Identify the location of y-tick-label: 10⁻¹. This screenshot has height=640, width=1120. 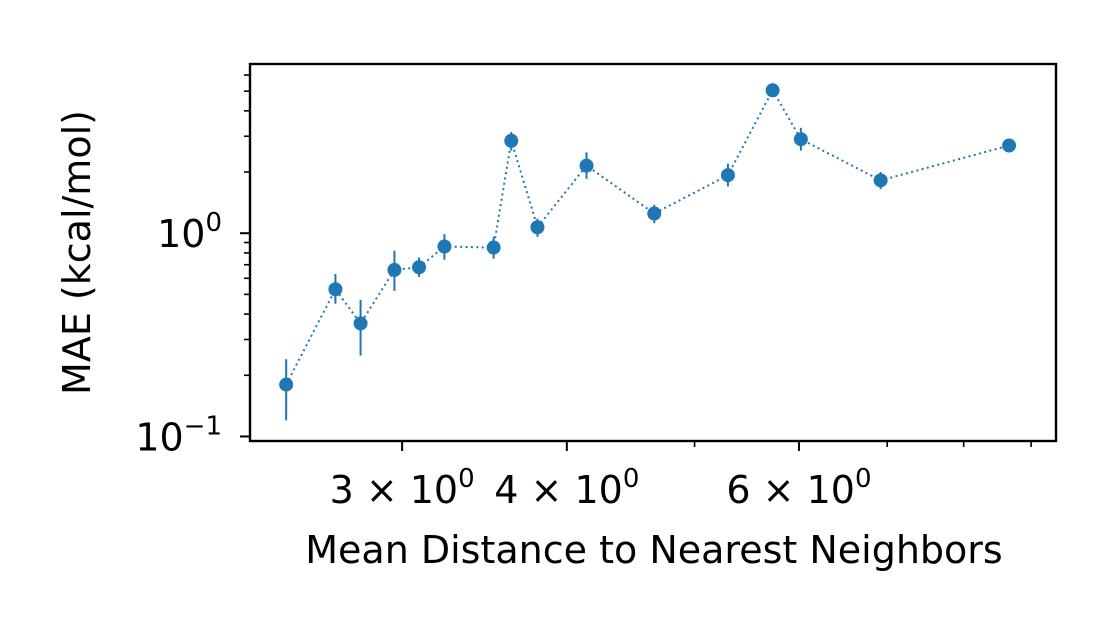
(178, 435).